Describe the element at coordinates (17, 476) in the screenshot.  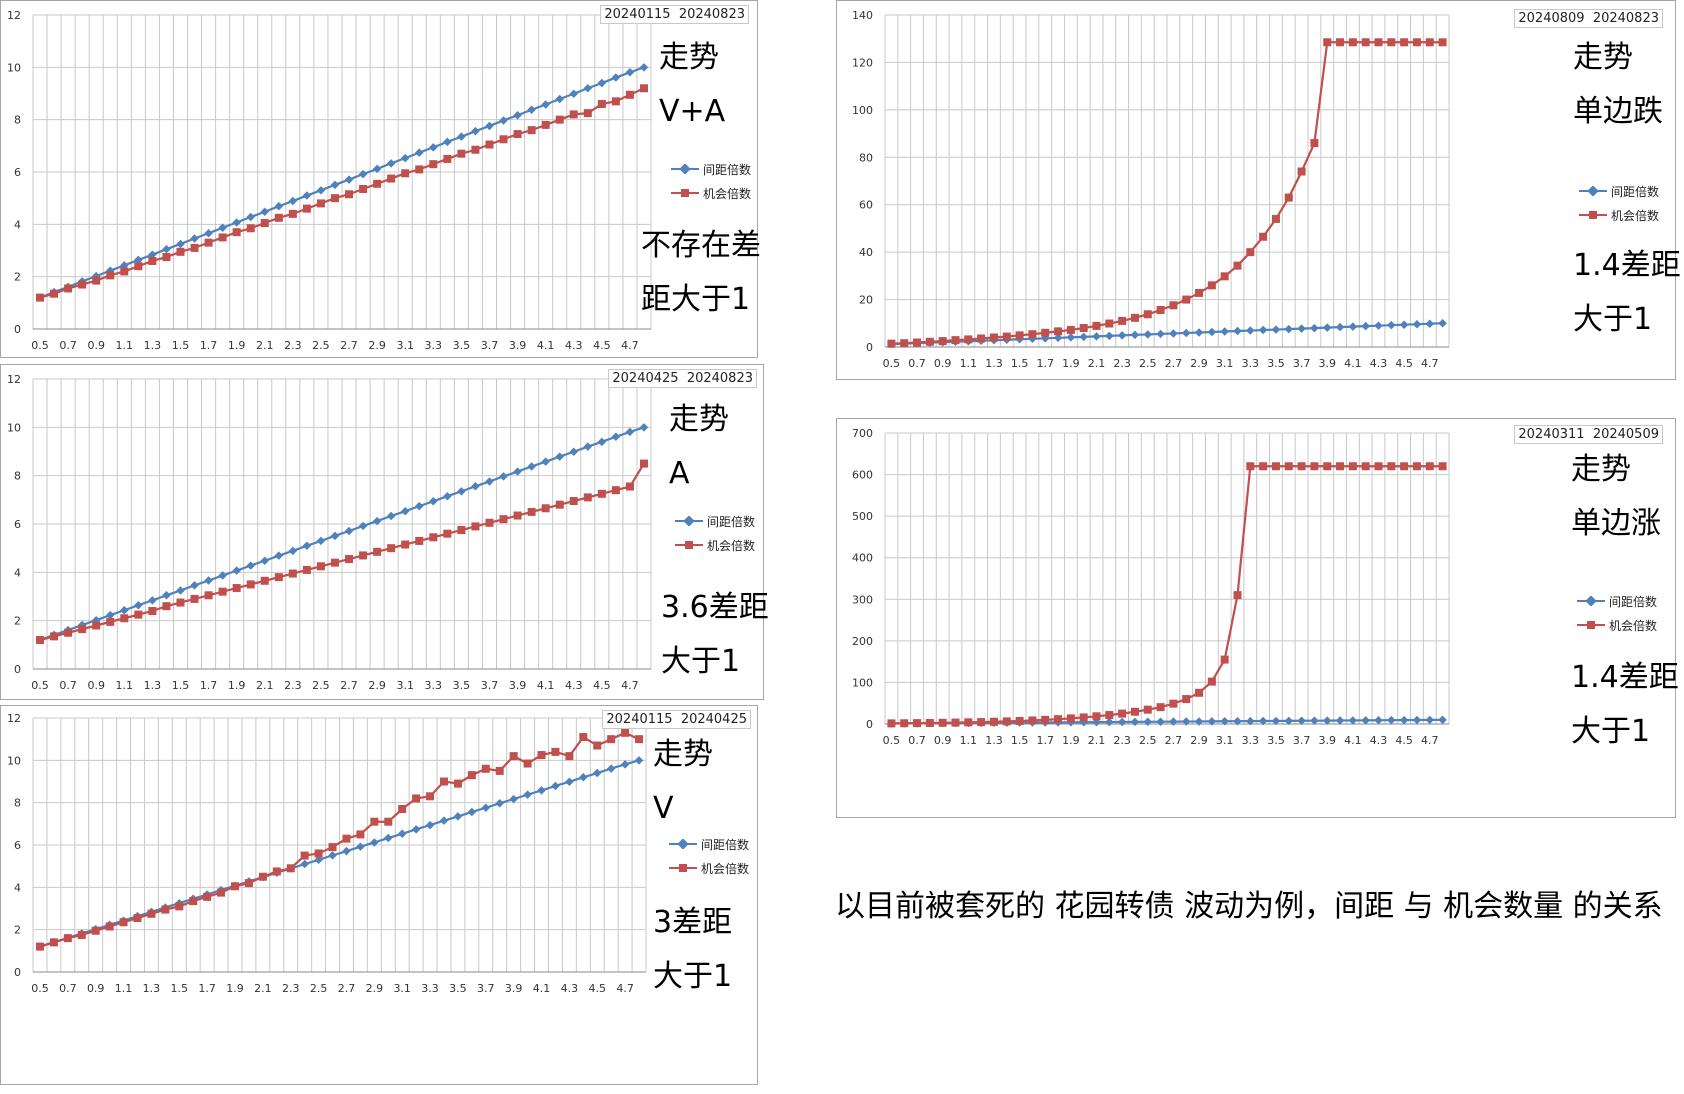
I see `y-tick-label: 8` at that location.